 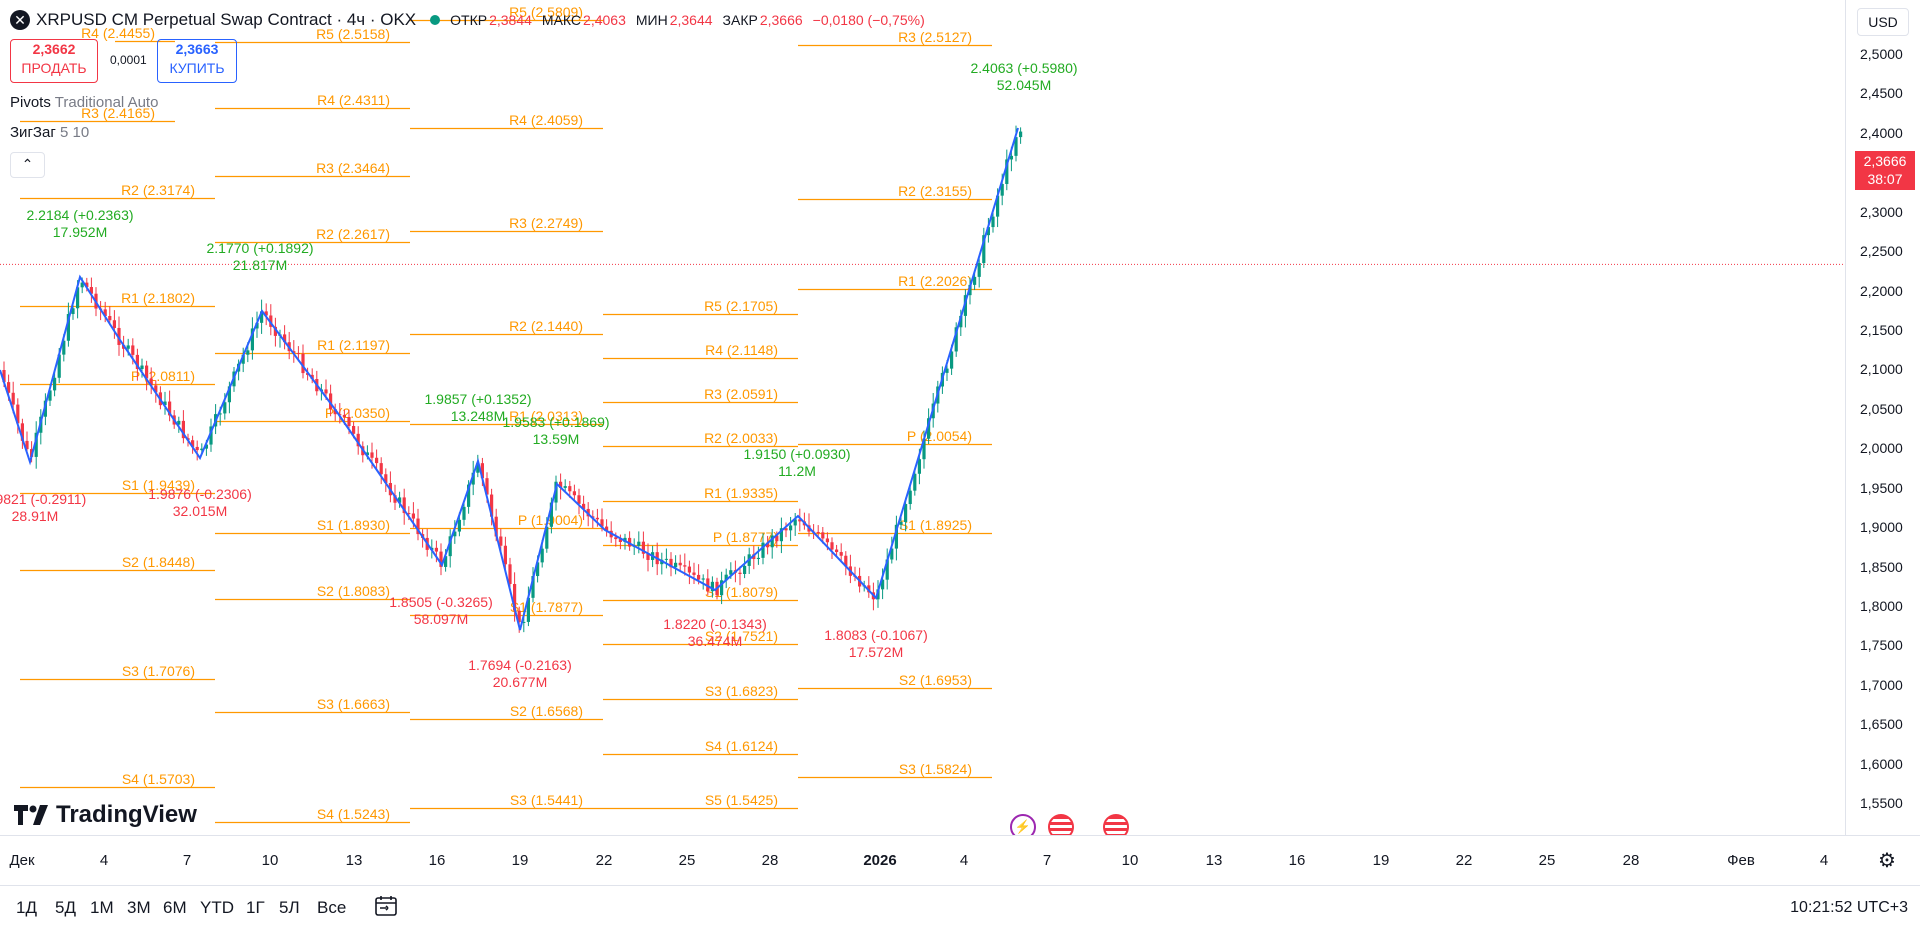 What do you see at coordinates (80, 232) in the screenshot?
I see `zigzag-volume-label: 17.952M` at bounding box center [80, 232].